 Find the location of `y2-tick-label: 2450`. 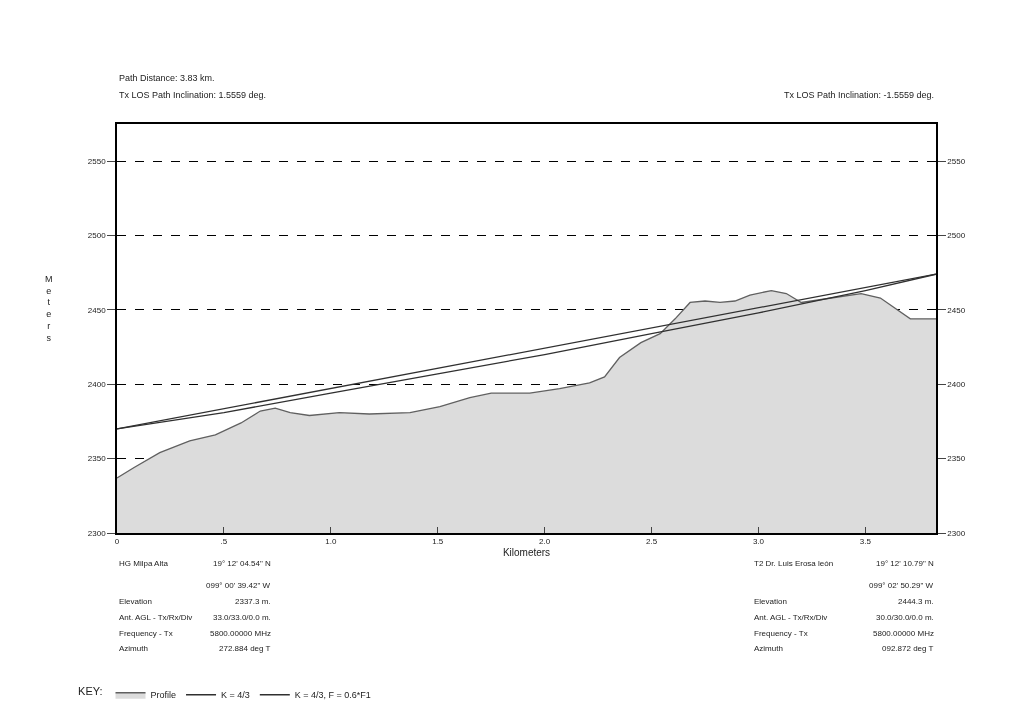

y2-tick-label: 2450 is located at coordinates (956, 310).